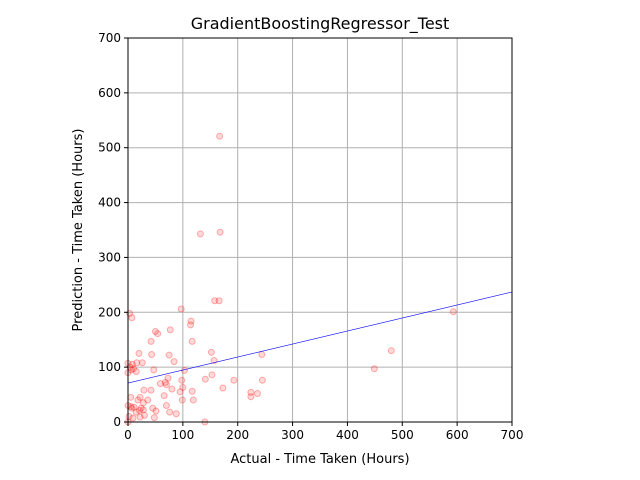 The width and height of the screenshot is (640, 480). I want to click on x-tick-label: 200, so click(237, 435).